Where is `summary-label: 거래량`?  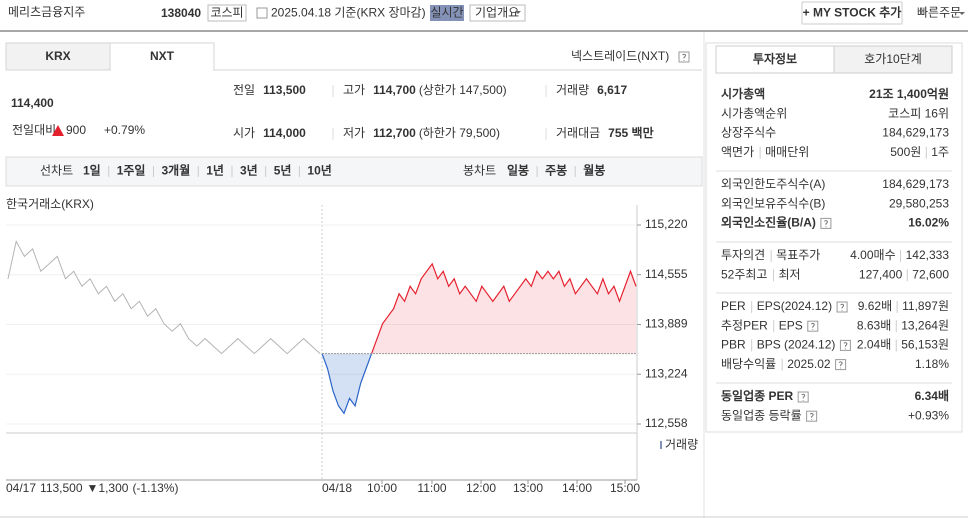 summary-label: 거래량 is located at coordinates (572, 90).